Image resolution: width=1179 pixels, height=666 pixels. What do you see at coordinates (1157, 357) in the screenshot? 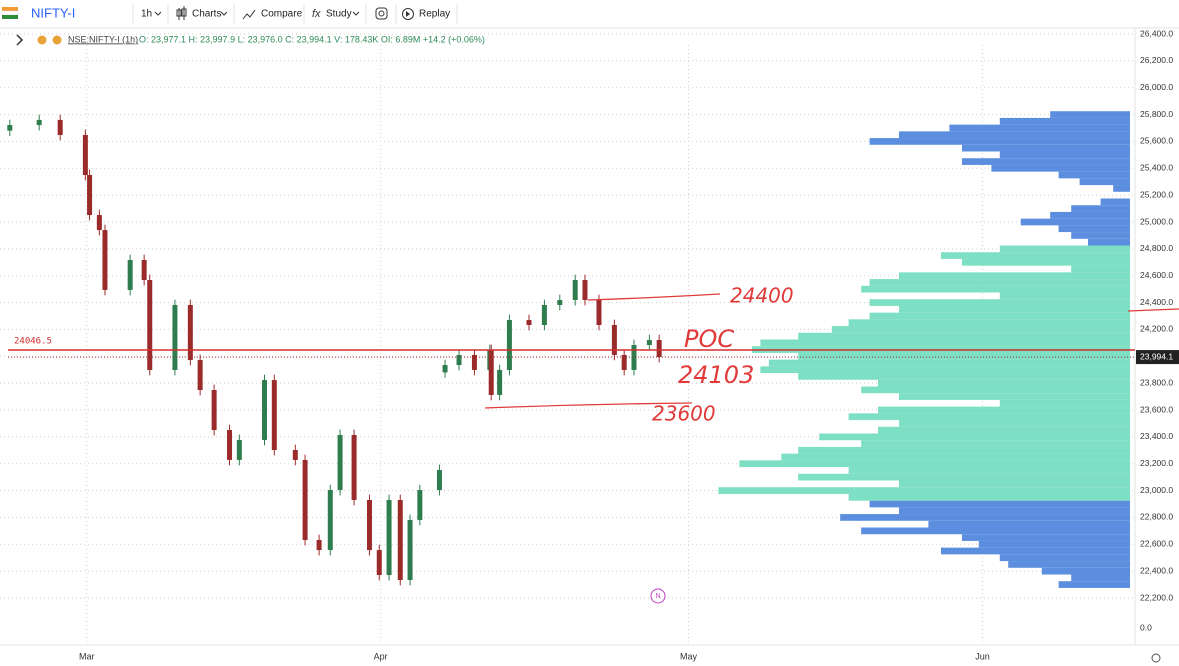
I see `last-price-tag` at bounding box center [1157, 357].